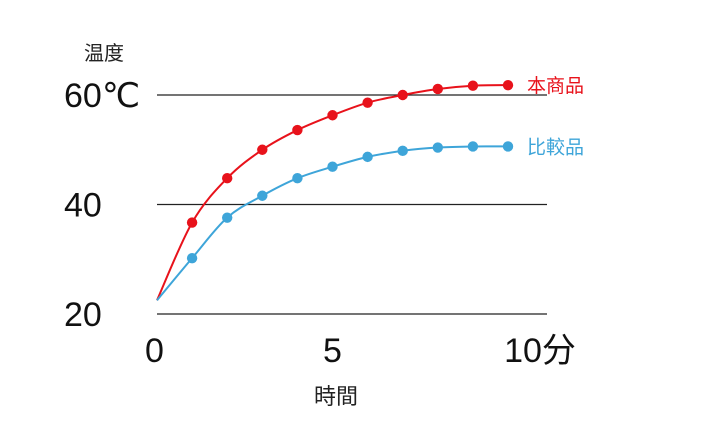  Describe the element at coordinates (360, 351) in the screenshot. I see `x-tick-labels: 0 5 10分` at that location.